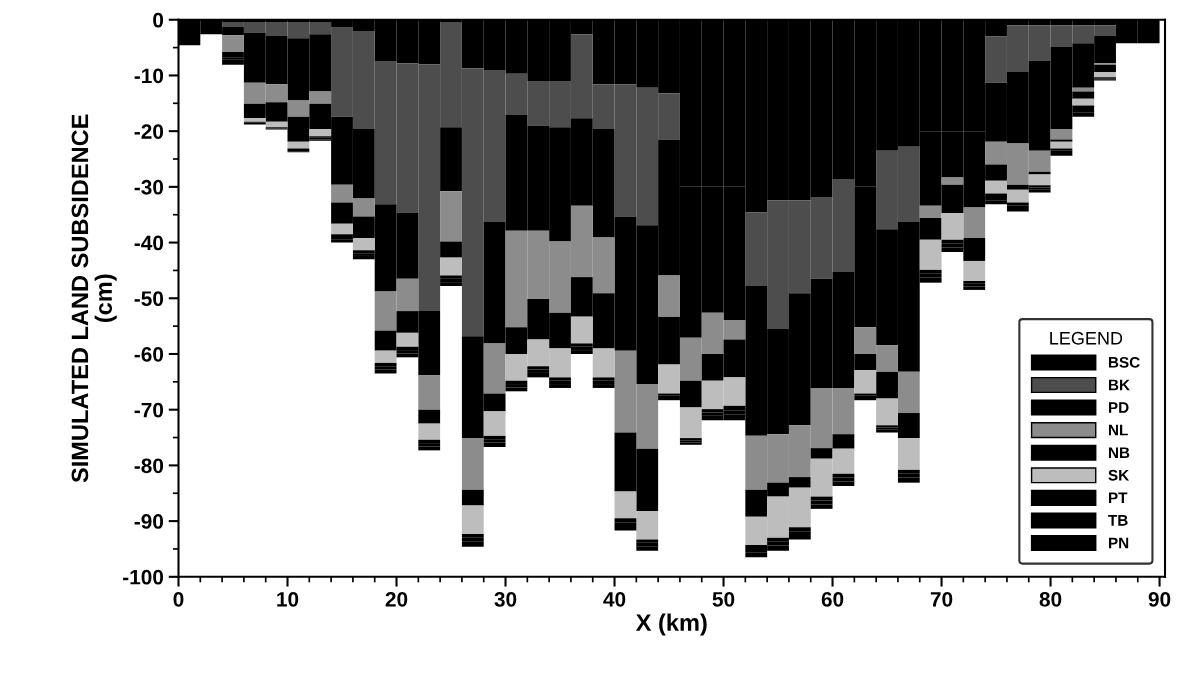  What do you see at coordinates (149, 354) in the screenshot?
I see `y-tick-label: -60` at bounding box center [149, 354].